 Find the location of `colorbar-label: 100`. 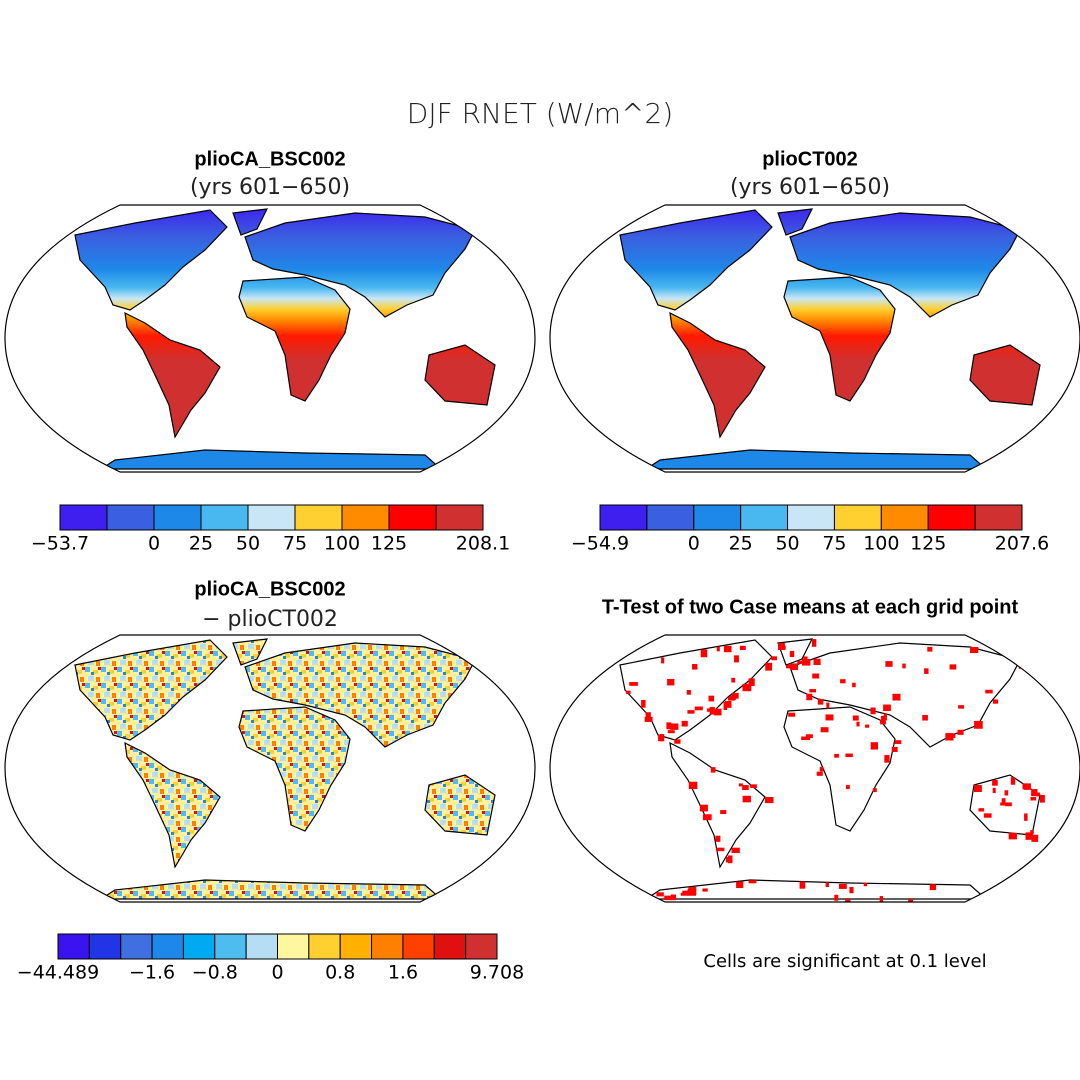

colorbar-label: 100 is located at coordinates (342, 544).